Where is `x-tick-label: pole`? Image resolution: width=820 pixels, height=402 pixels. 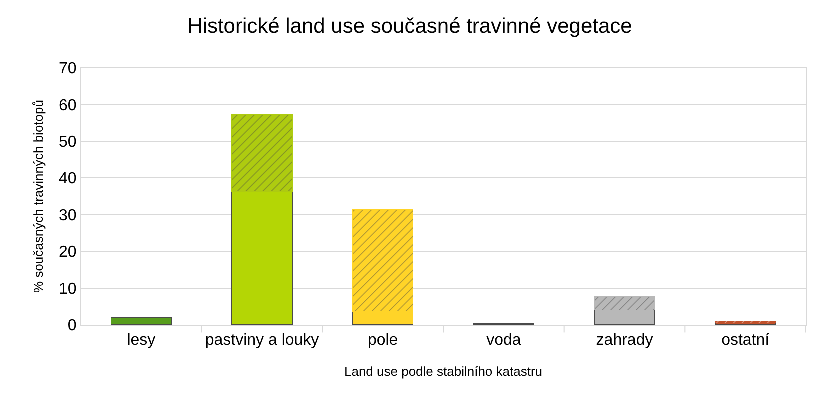
x-tick-label: pole is located at coordinates (383, 341).